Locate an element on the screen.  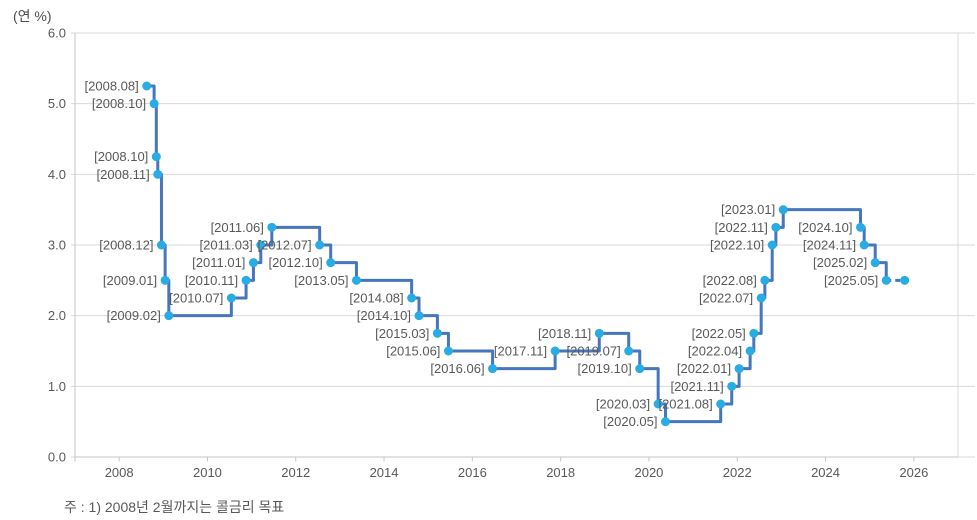
data-point-label: [2019.10] is located at coordinates (605, 368).